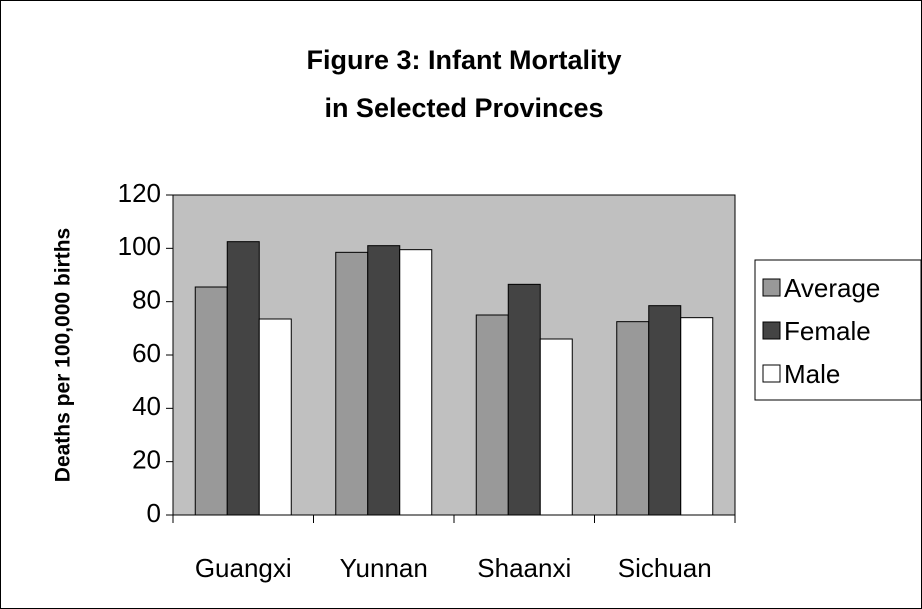 The image size is (922, 609). What do you see at coordinates (524, 568) in the screenshot?
I see `x-tick-label: Shaanxi` at bounding box center [524, 568].